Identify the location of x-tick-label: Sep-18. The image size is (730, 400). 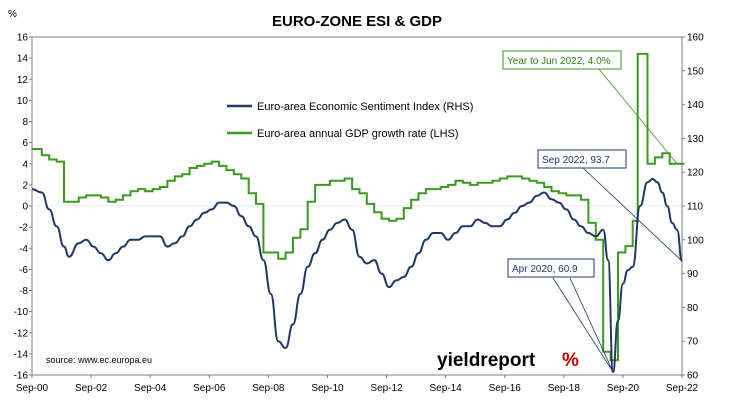
(564, 388).